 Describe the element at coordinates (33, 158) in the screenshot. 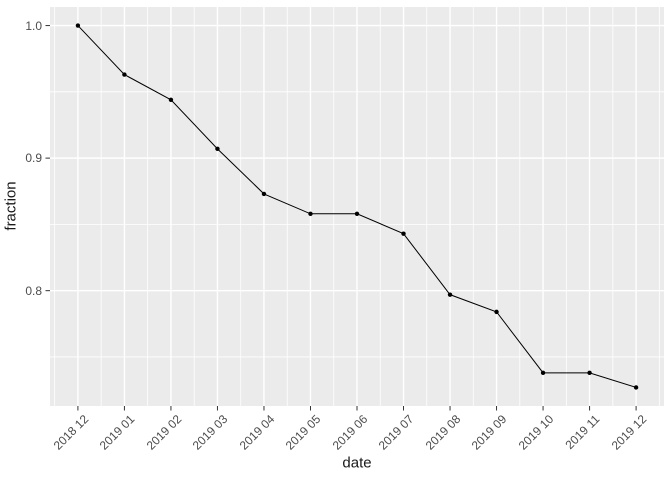

I see `y-tick-label: 0.9` at that location.